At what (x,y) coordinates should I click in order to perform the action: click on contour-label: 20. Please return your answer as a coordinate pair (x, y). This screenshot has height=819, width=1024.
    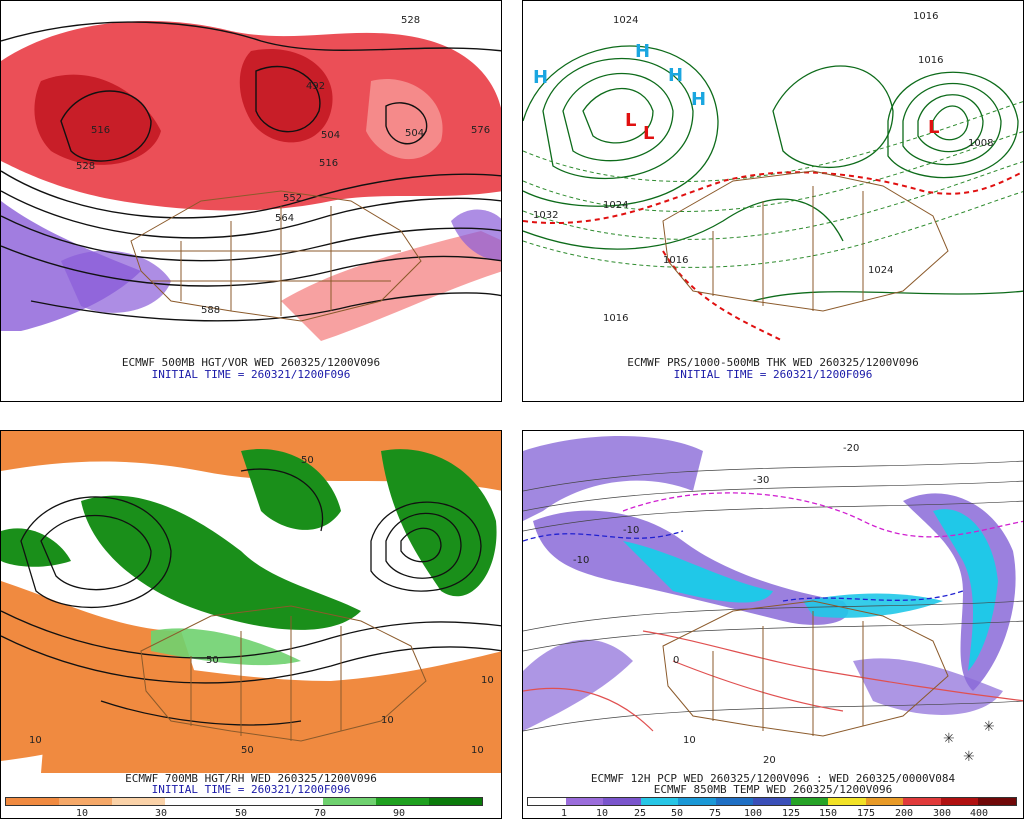
    Looking at the image, I should click on (769, 760).